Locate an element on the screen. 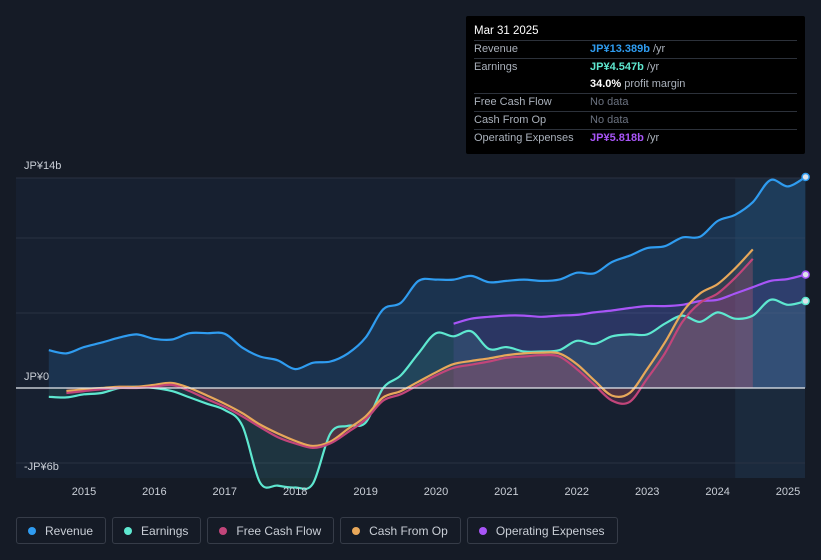  legend-label: Cash From Op is located at coordinates (408, 530).